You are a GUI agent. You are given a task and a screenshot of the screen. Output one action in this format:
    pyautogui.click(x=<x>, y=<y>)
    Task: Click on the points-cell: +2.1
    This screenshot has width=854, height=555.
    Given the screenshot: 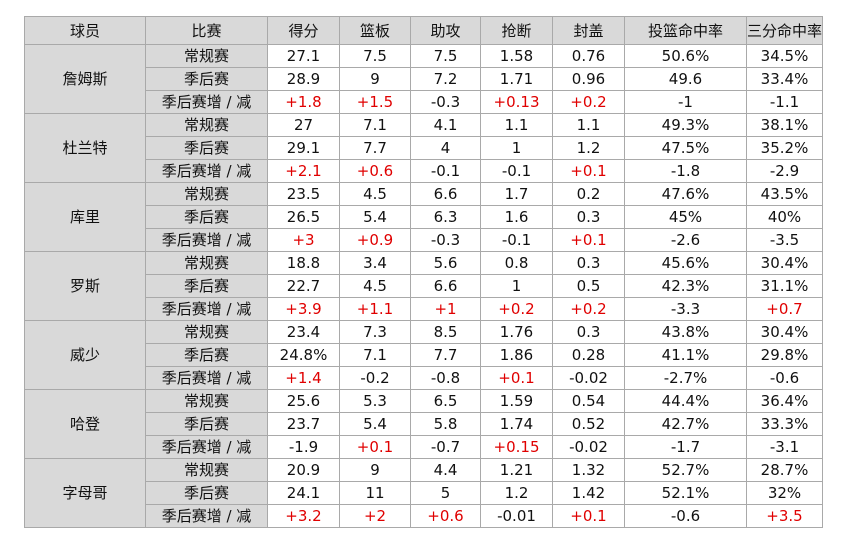 What is the action you would take?
    pyautogui.click(x=303, y=171)
    